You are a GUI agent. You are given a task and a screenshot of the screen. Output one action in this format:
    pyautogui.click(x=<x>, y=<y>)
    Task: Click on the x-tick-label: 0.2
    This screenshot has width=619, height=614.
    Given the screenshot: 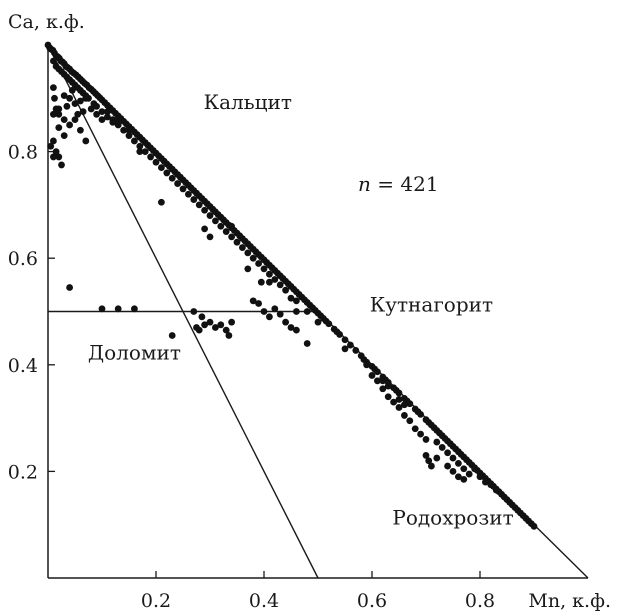 What is the action you would take?
    pyautogui.click(x=156, y=601)
    